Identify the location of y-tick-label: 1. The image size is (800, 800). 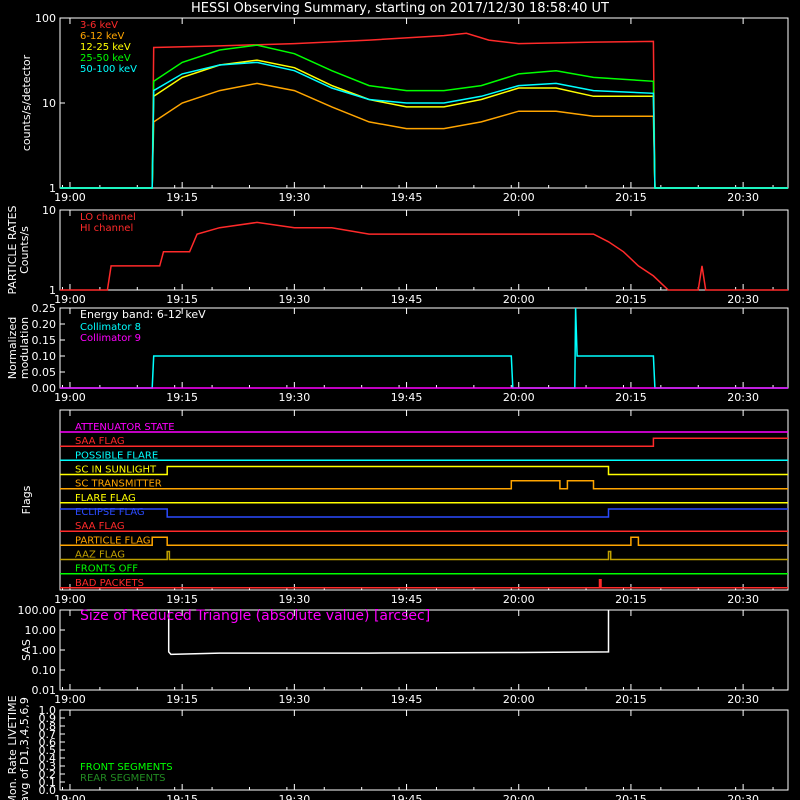
(52, 188).